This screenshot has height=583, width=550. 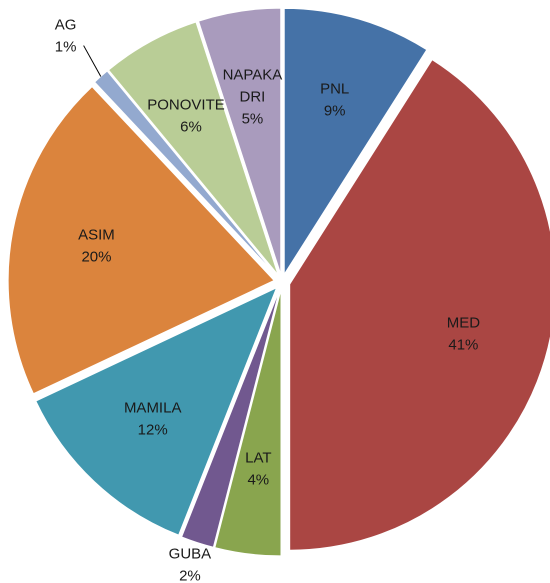 I want to click on slice-label: ASIM, so click(x=96, y=235).